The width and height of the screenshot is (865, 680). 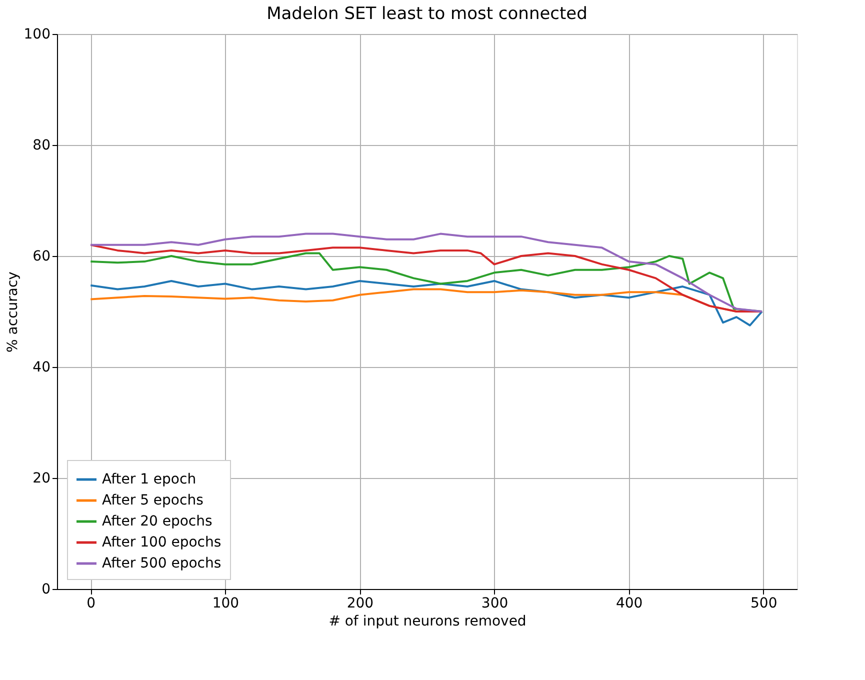 What do you see at coordinates (41, 368) in the screenshot?
I see `y-tick-label: 40` at bounding box center [41, 368].